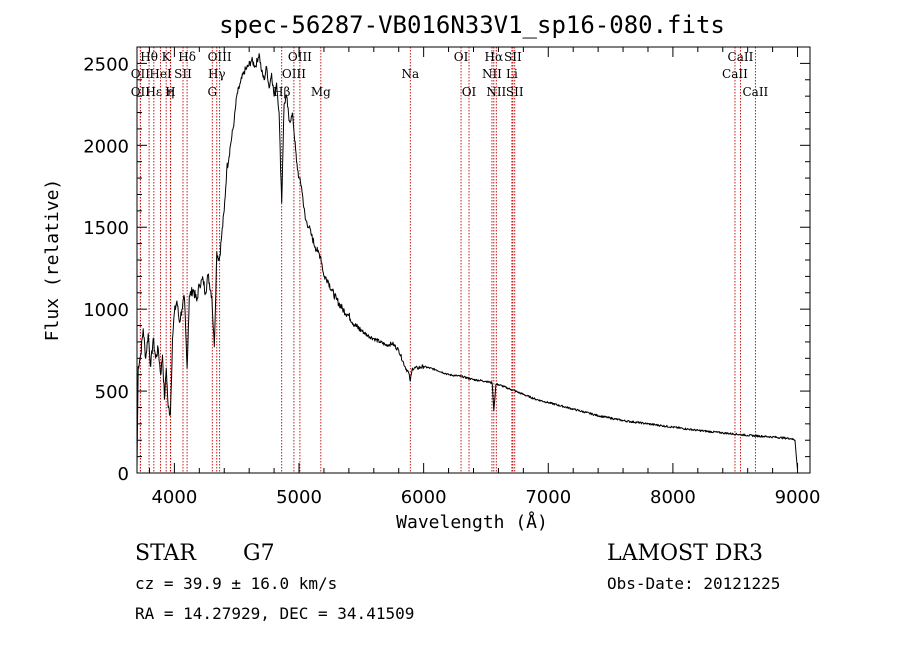 The width and height of the screenshot is (900, 649). What do you see at coordinates (212, 92) in the screenshot?
I see `line-marker-label-12: G` at bounding box center [212, 92].